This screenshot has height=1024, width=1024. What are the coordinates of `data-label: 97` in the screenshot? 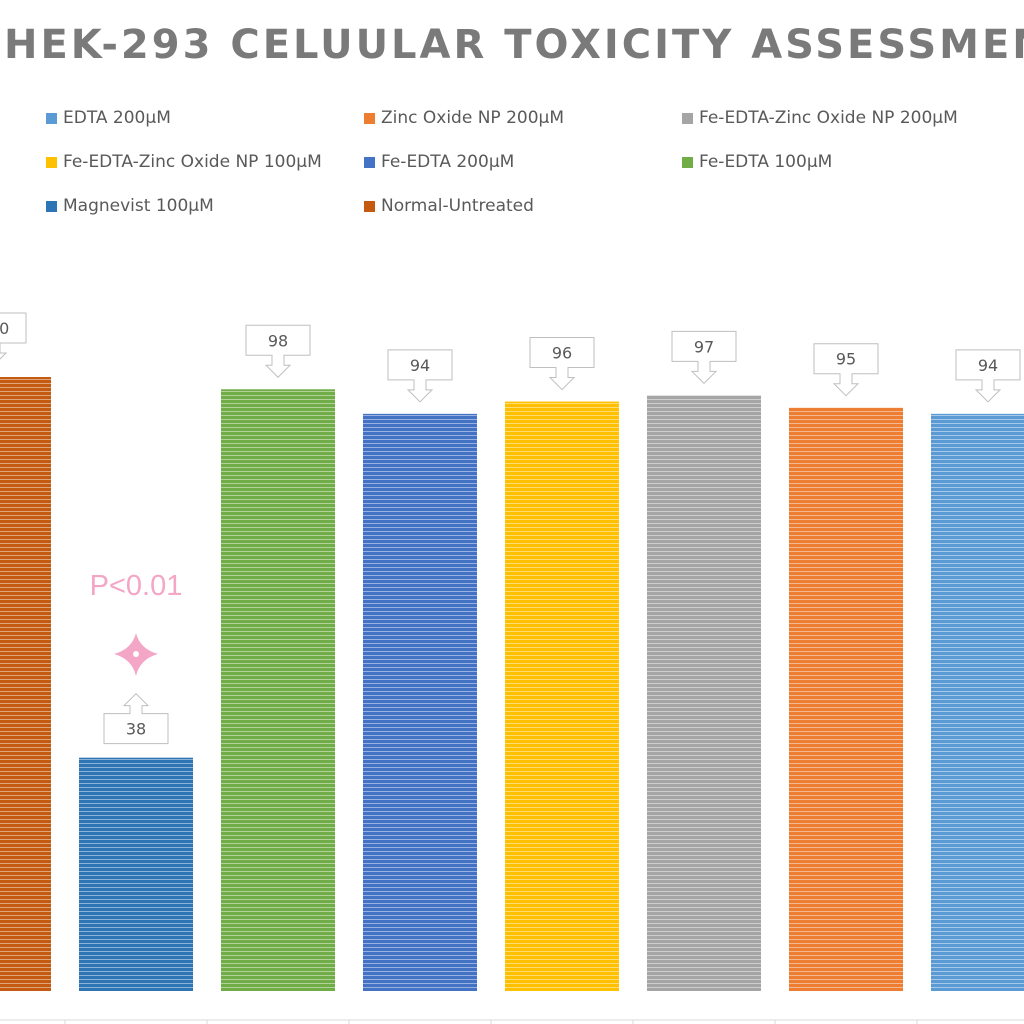 It's located at (704, 346).